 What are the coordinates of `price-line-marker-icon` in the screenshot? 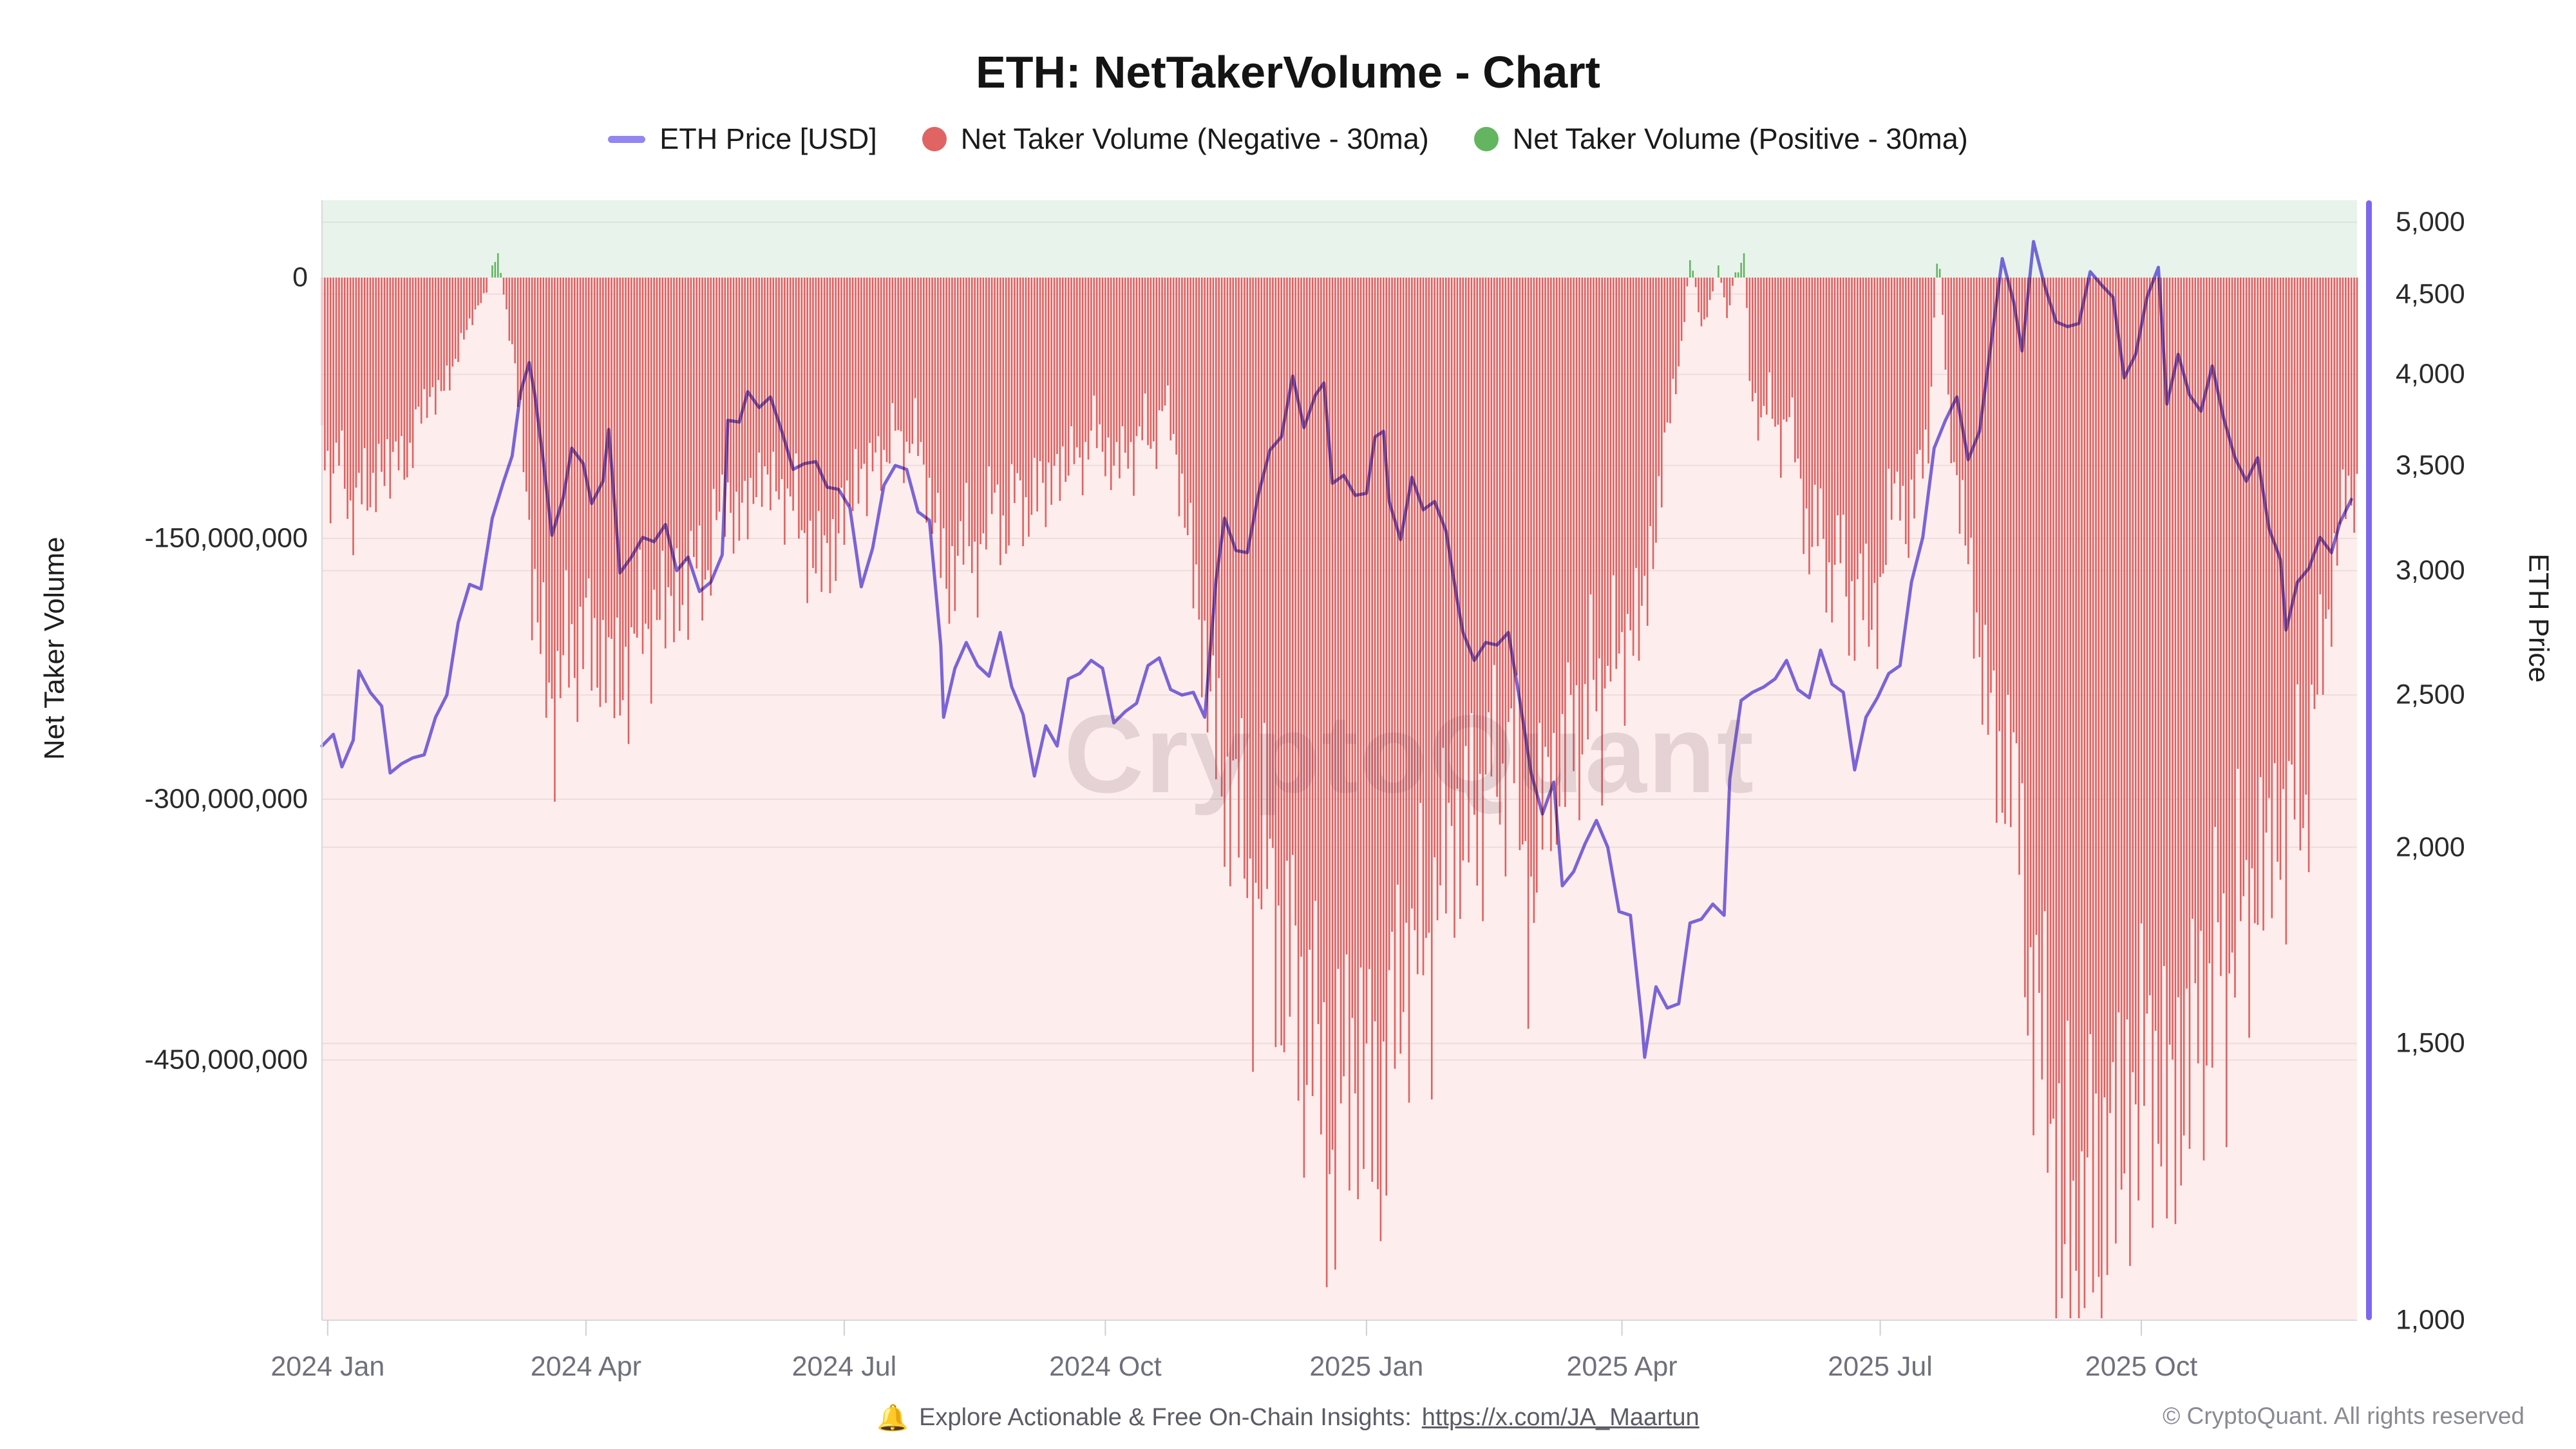 It's located at (627, 139).